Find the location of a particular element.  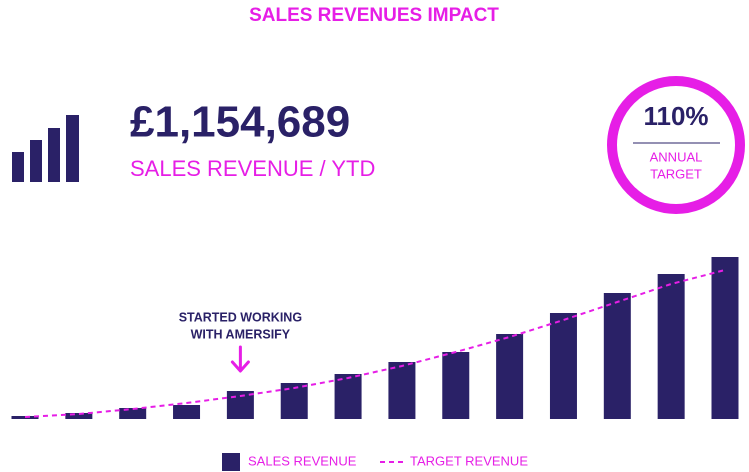

legend-label: TARGET REVENUE is located at coordinates (469, 460).